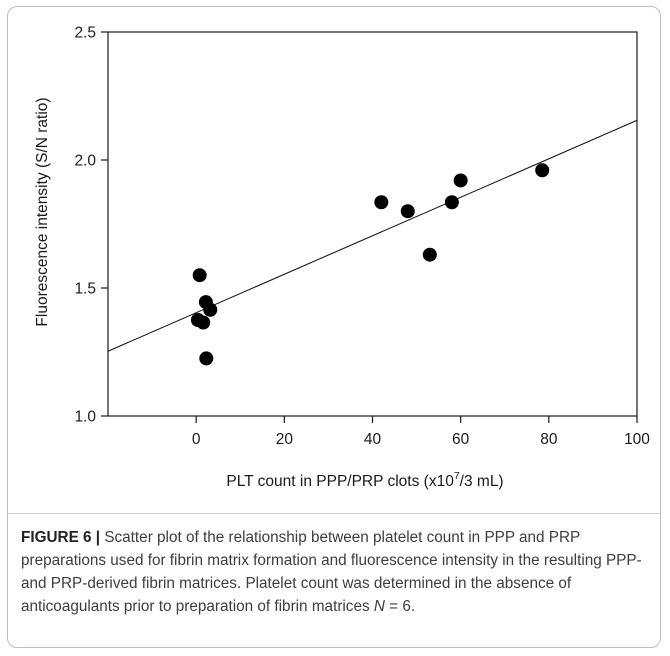 This screenshot has width=670, height=656. I want to click on y-axis-label: Fluorescence intensity (S/N ratio), so click(42, 211).